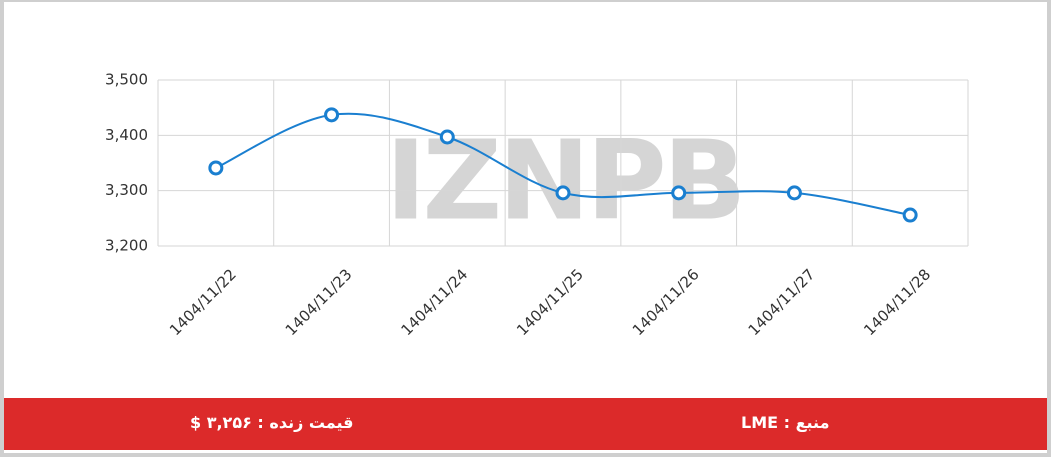 The width and height of the screenshot is (1051, 457). I want to click on x-tick-label: 1404/11/28, so click(897, 302).